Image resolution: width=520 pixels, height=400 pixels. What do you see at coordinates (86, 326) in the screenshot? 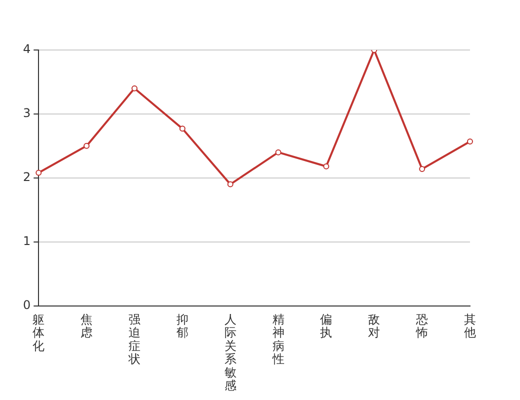
I see `x-tick-label: 焦虑` at bounding box center [86, 326].